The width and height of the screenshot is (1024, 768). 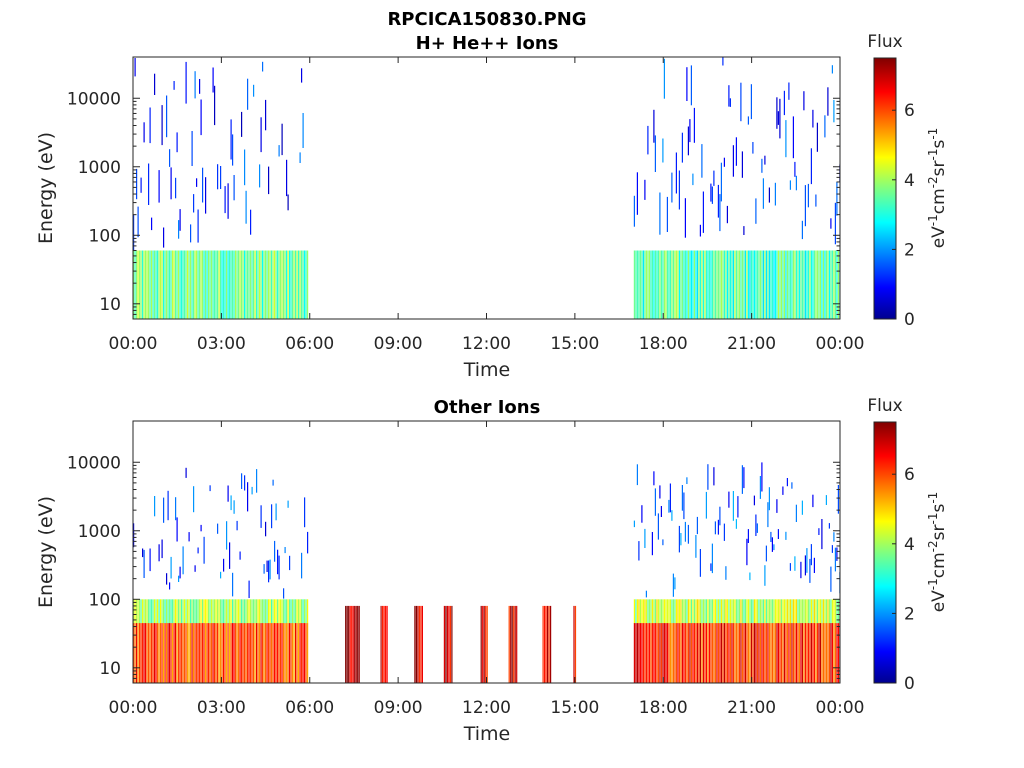 I want to click on flux-burst, so click(x=547, y=644).